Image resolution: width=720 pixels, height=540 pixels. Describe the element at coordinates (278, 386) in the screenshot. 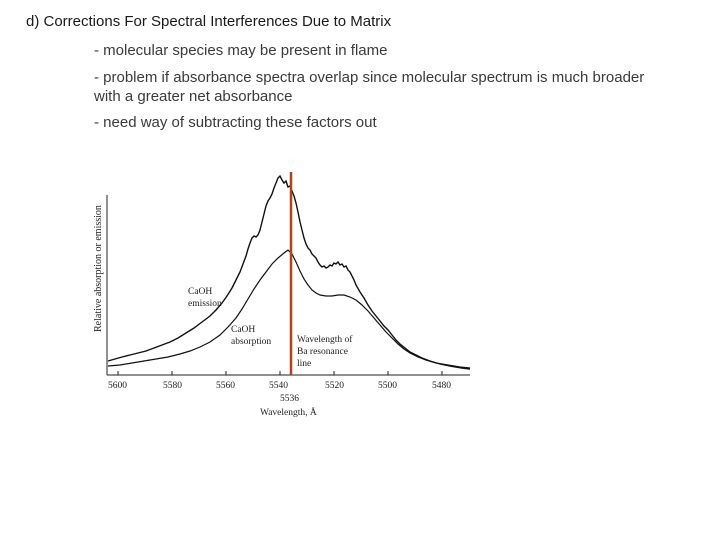

I see `x-tick-label: 5540` at that location.